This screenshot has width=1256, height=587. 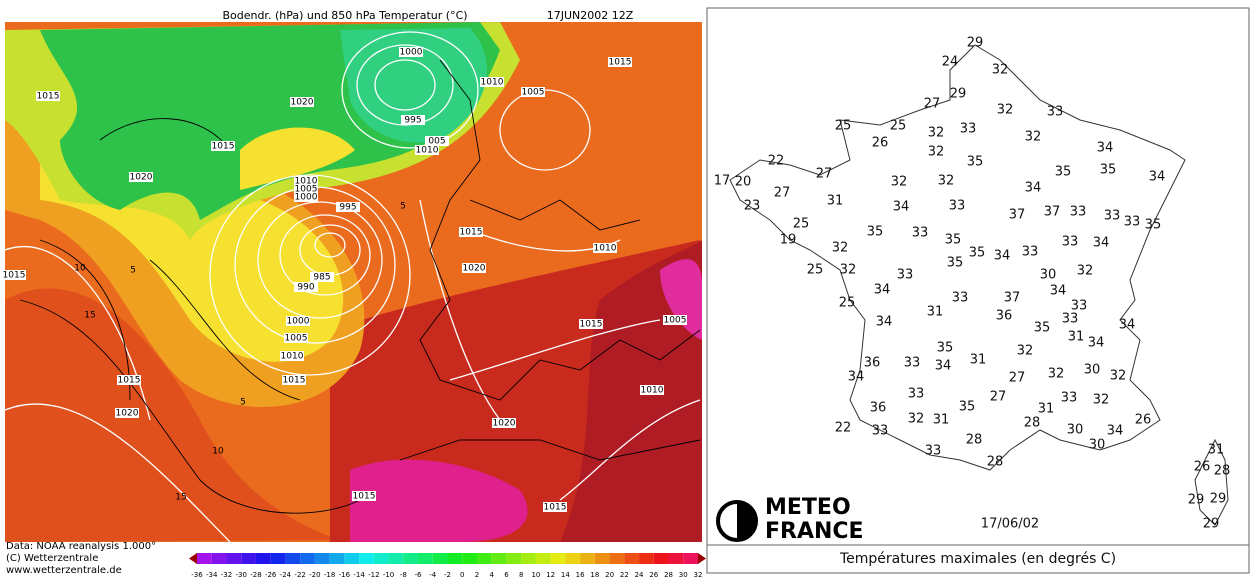 What do you see at coordinates (974, 440) in the screenshot?
I see `temperature: 28` at bounding box center [974, 440].